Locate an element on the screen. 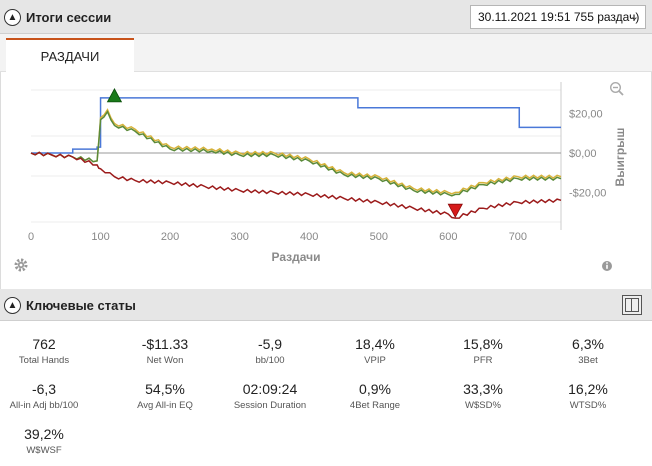 The width and height of the screenshot is (652, 466). stat-total-hands: 762 Total Hands is located at coordinates (49, 351).